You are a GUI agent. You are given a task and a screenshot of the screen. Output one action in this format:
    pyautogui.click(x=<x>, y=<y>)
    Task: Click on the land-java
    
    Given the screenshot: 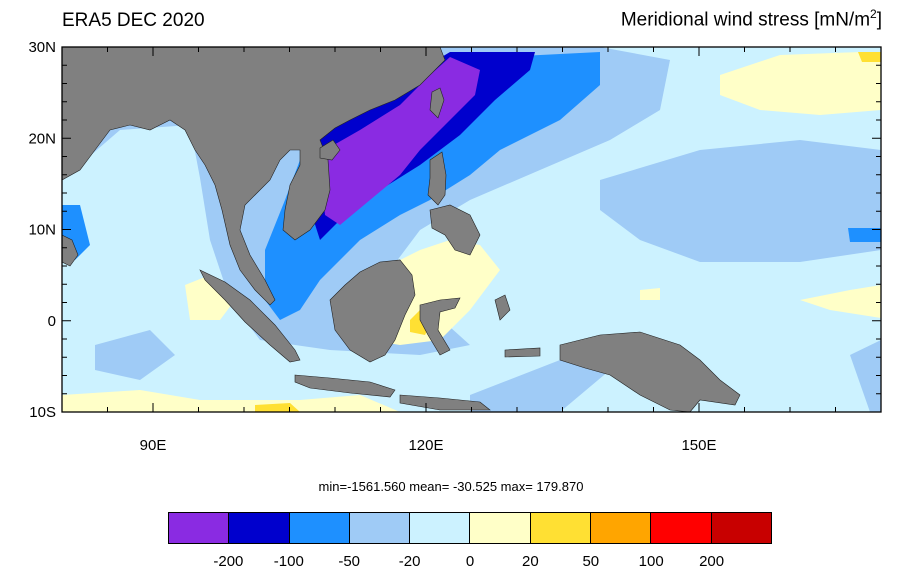 What is the action you would take?
    pyautogui.click(x=345, y=386)
    